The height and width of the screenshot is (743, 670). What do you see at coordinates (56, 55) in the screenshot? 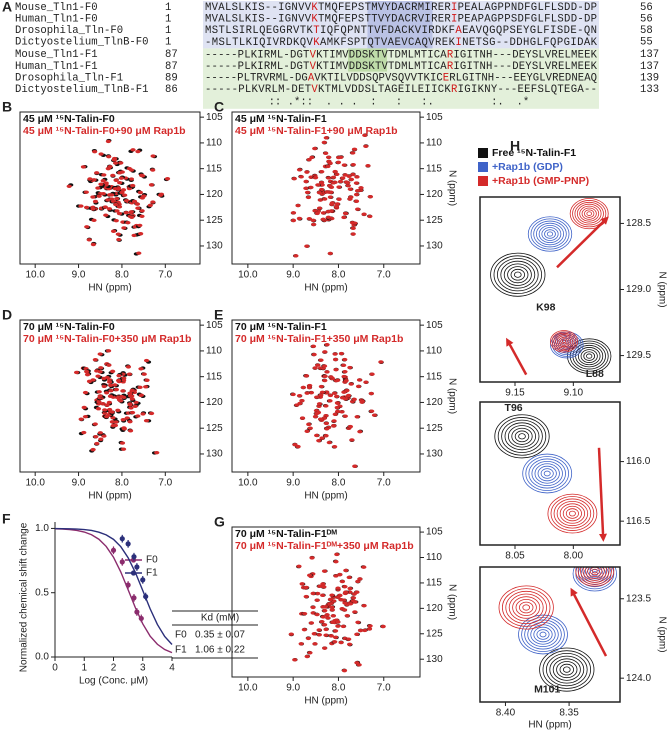
I see `seq-name: Mouse_Tln1-F1` at bounding box center [56, 55].